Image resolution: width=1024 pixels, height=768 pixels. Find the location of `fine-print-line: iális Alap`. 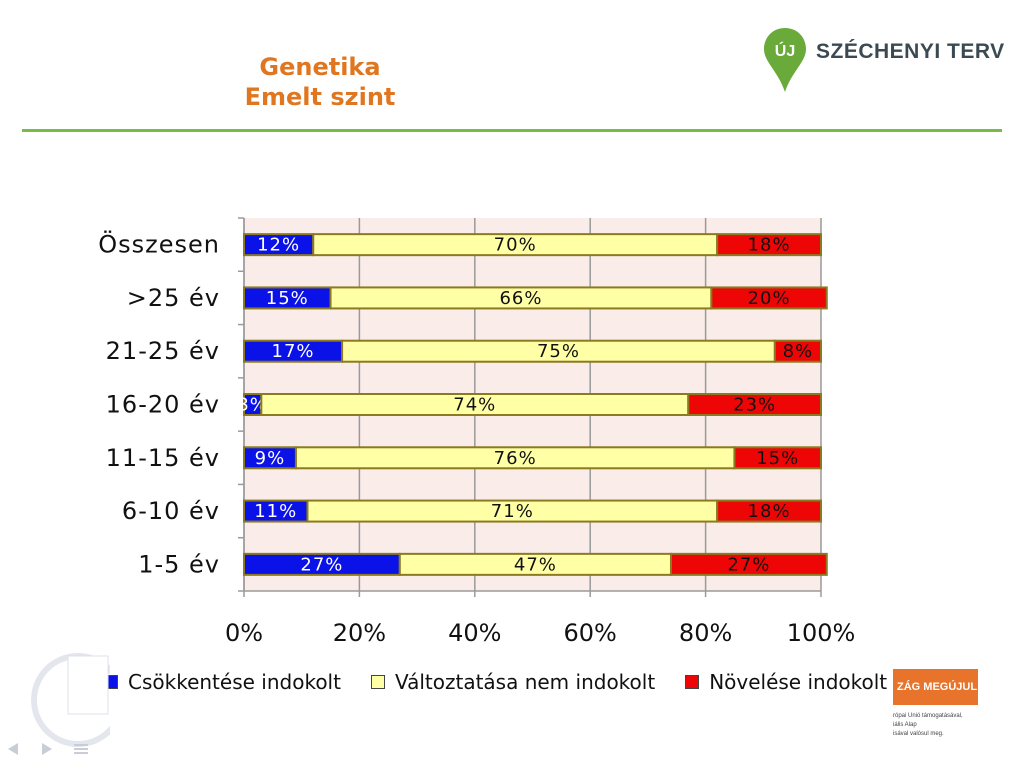

fine-print-line: iális Alap is located at coordinates (905, 725).